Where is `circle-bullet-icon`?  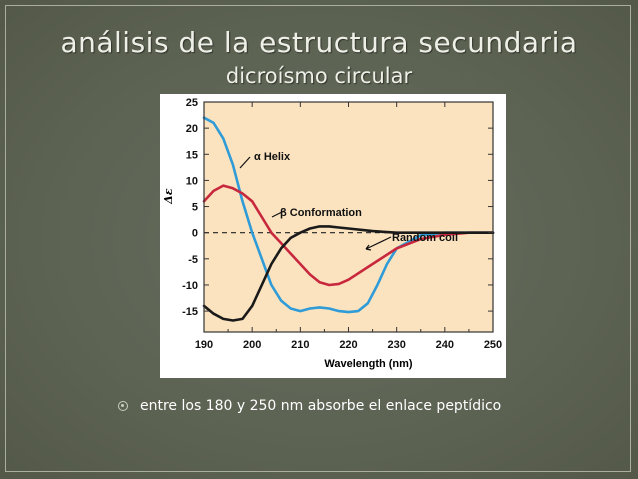 circle-bullet-icon is located at coordinates (123, 406).